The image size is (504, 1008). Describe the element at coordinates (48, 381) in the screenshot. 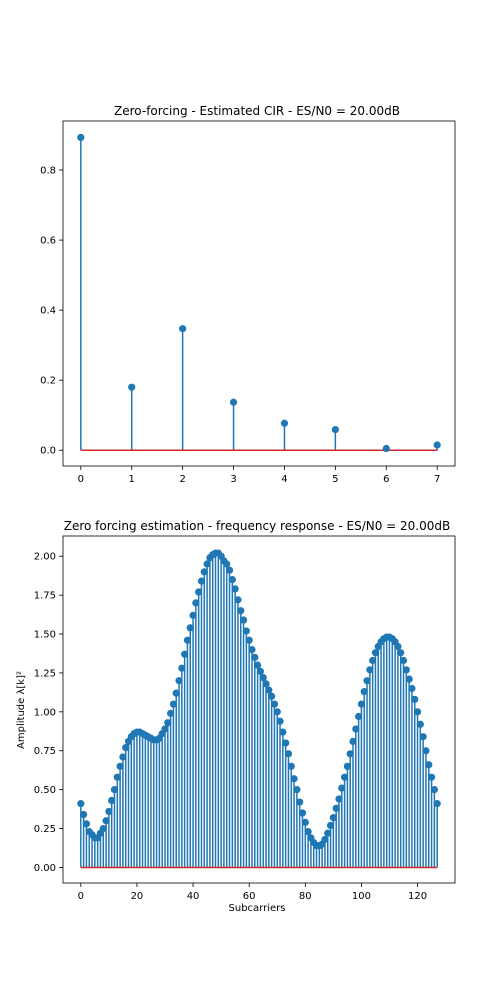

I see `y-tick-label: 0.2` at that location.